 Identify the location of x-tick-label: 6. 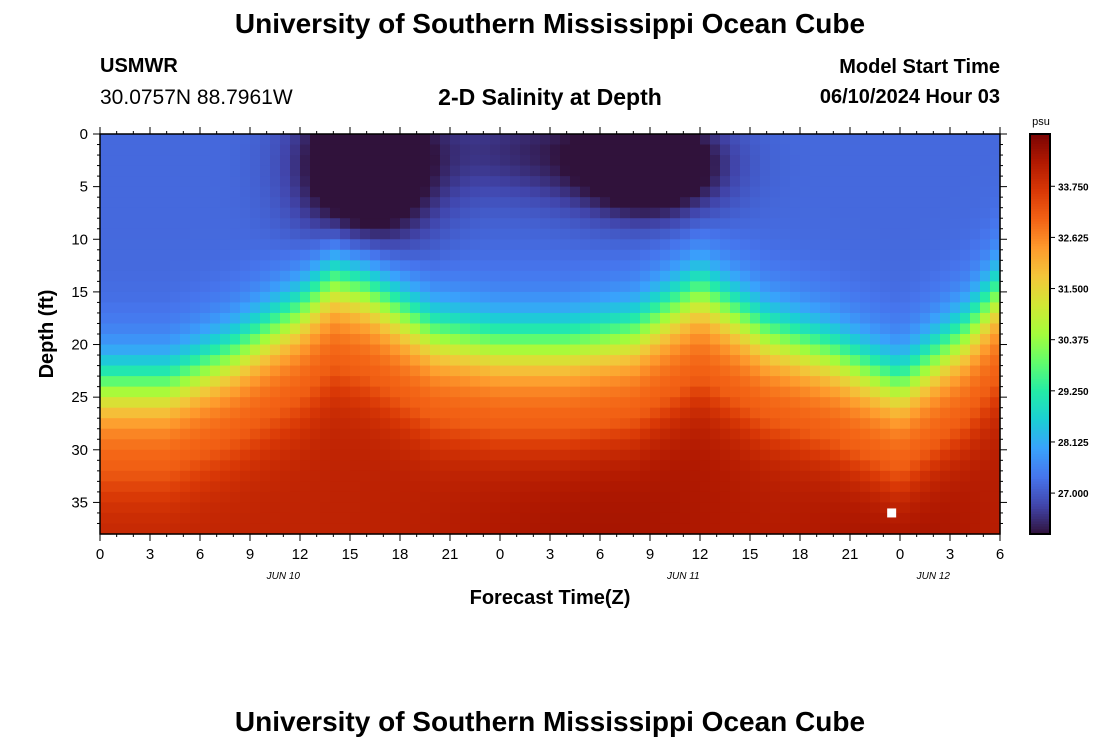
(600, 554).